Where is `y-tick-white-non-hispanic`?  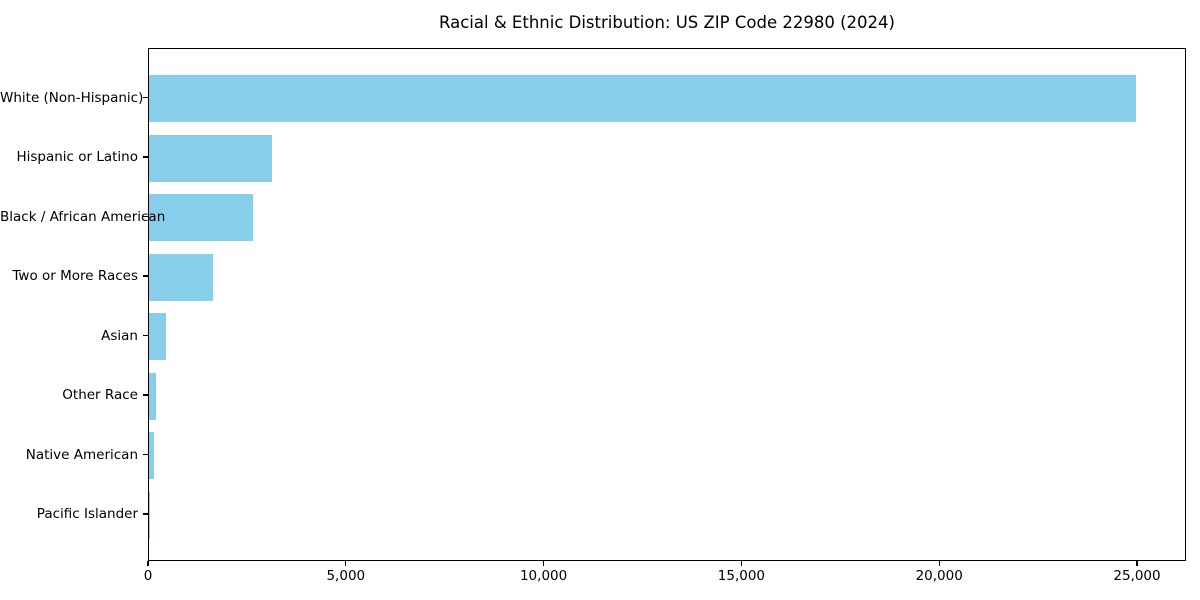
y-tick-white-non-hispanic is located at coordinates (145, 97).